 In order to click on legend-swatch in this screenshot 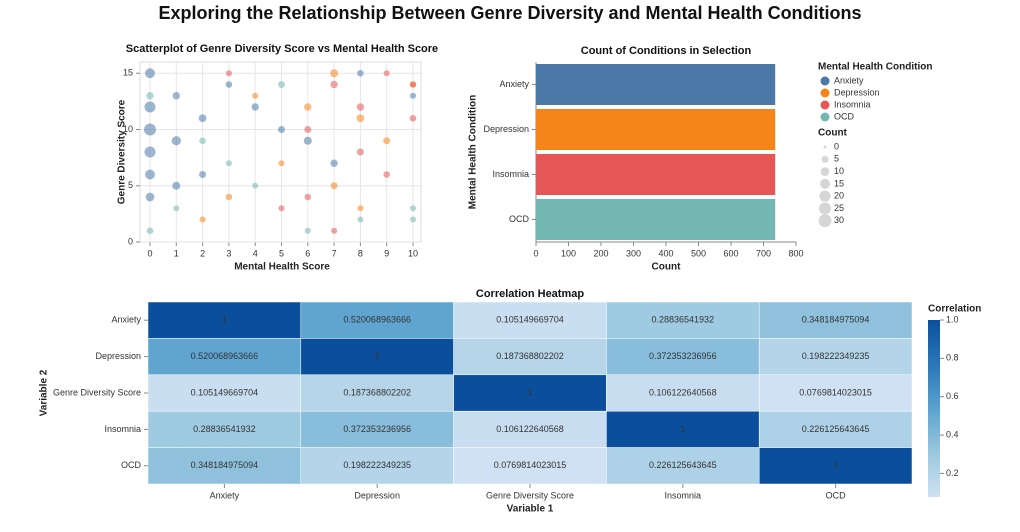, I will do `click(825, 117)`.